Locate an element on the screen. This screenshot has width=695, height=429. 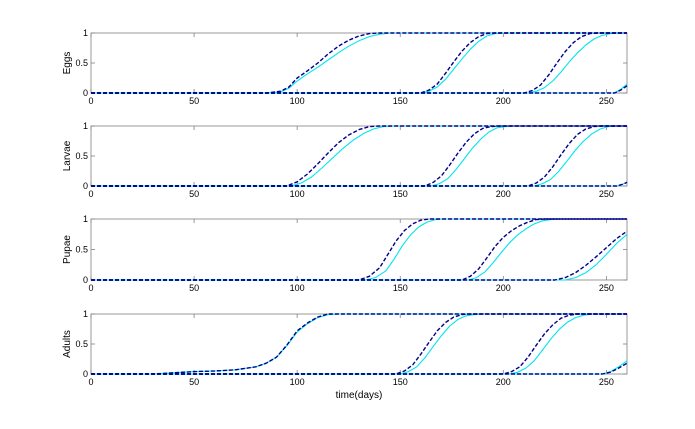
subplot-0: 0 50 100 150 200 250 0 0.5 1 Eggs is located at coordinates (345, 67).